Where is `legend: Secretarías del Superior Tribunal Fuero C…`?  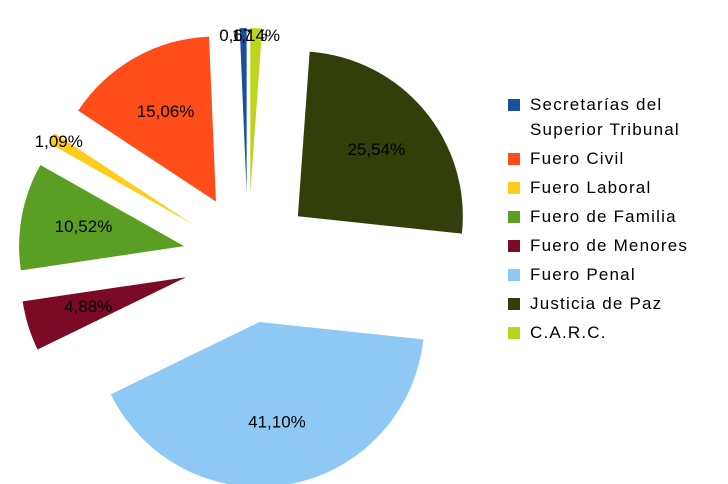
legend: Secretarías del Superior Tribunal Fuero C… is located at coordinates (608, 220).